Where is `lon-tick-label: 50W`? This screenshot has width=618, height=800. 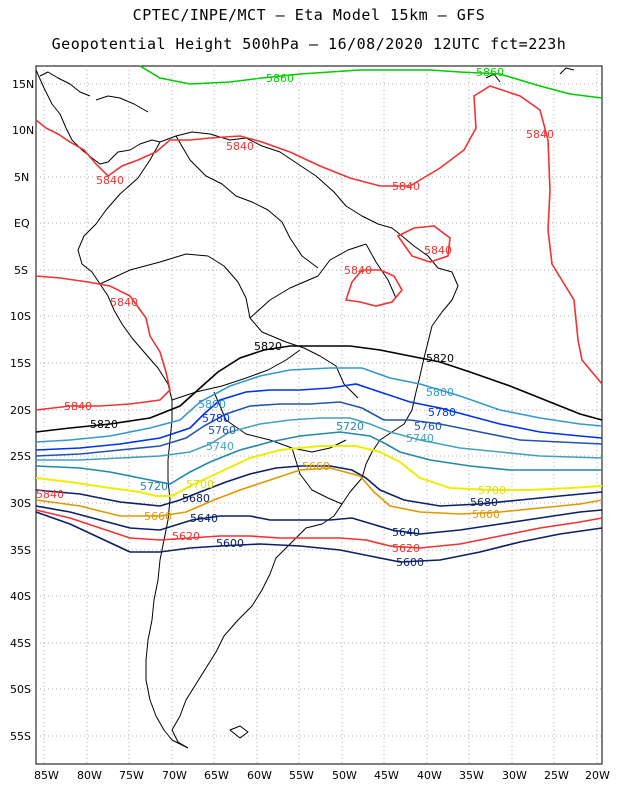 lon-tick-label: 50W is located at coordinates (344, 775).